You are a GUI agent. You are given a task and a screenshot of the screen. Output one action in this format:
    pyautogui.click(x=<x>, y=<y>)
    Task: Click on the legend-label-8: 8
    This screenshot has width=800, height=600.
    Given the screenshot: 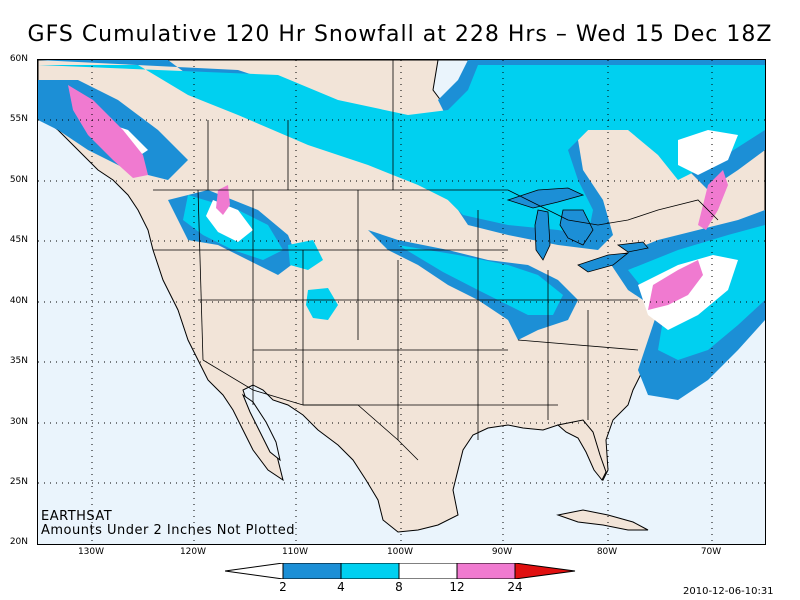 What is the action you would take?
    pyautogui.click(x=399, y=587)
    